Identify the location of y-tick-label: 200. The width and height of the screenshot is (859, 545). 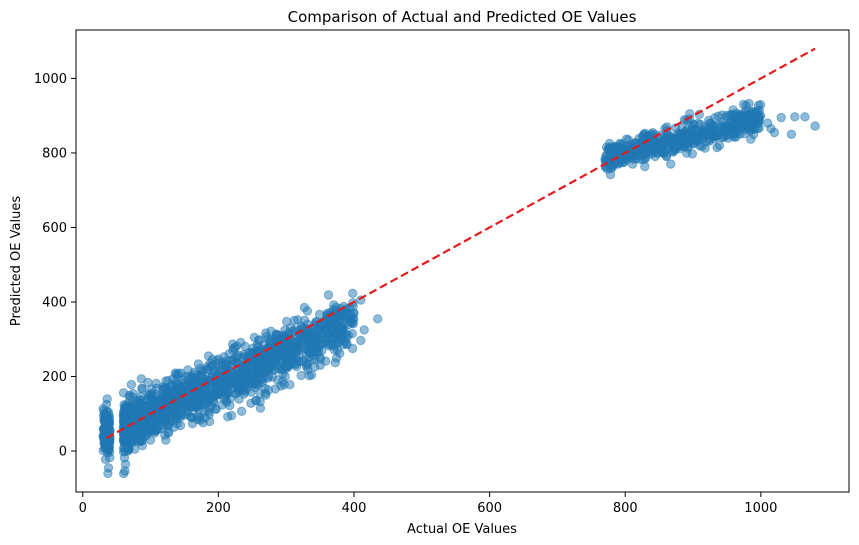
(54, 377).